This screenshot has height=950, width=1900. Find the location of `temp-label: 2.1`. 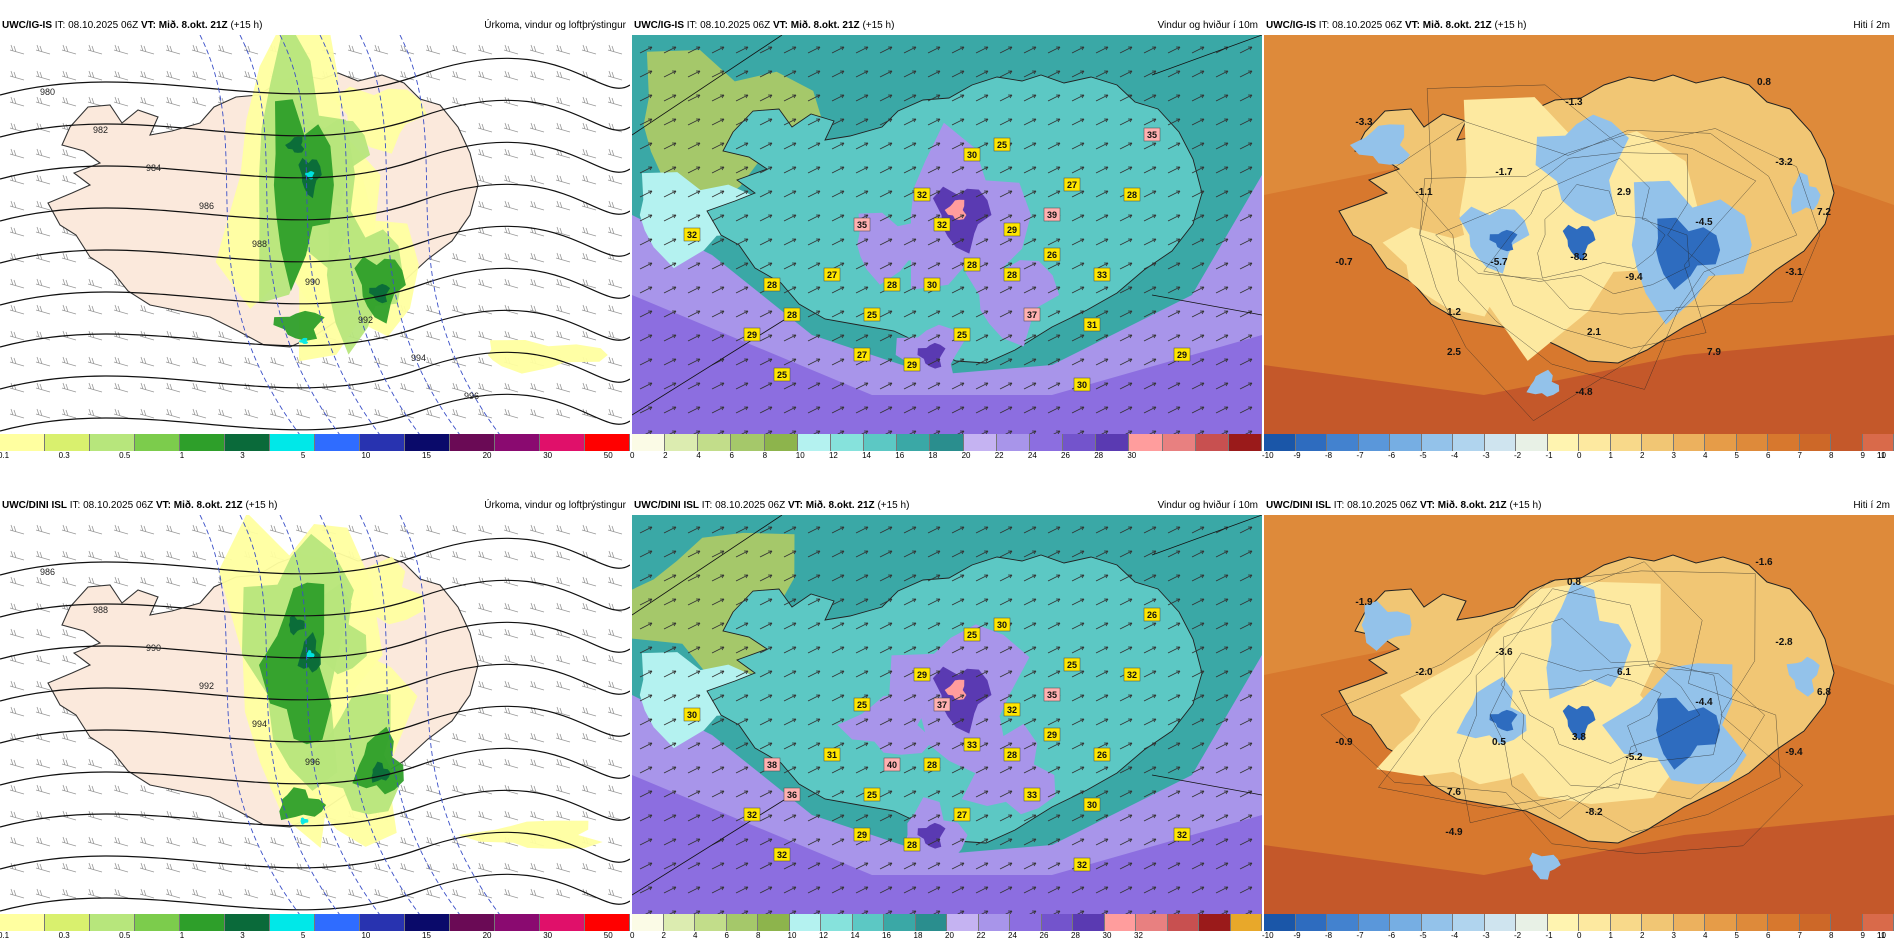

temp-label: 2.1 is located at coordinates (1594, 332).